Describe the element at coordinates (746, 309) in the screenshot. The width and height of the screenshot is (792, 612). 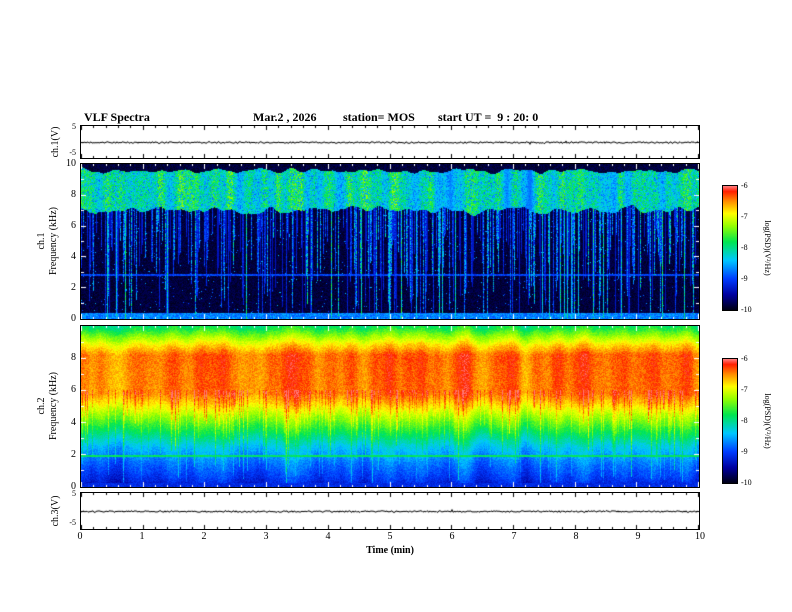
I see `colorbar1-tick-label: -10` at that location.